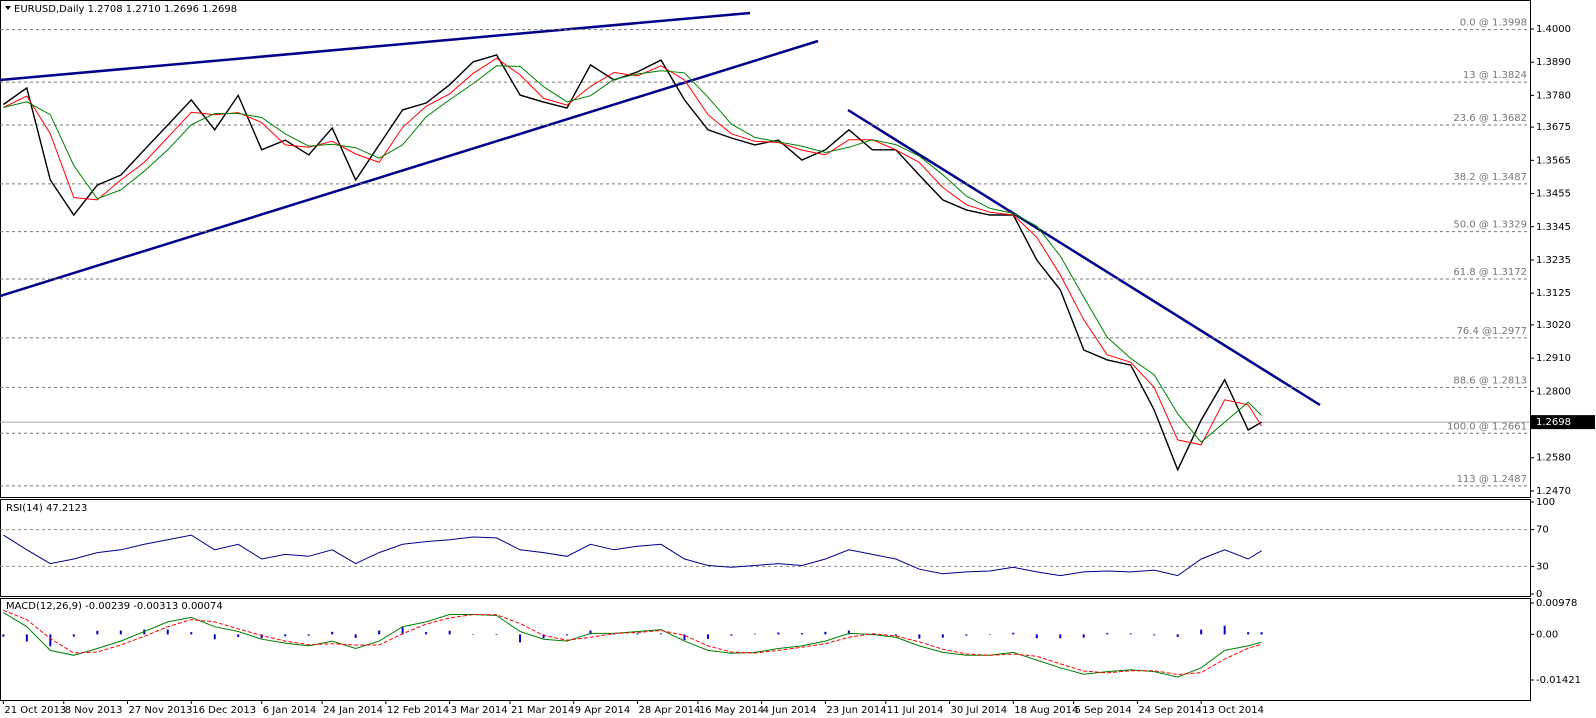 This screenshot has height=718, width=1596. What do you see at coordinates (1495, 75) in the screenshot?
I see `fib-level-label: 13 @ 1.3824` at bounding box center [1495, 75].